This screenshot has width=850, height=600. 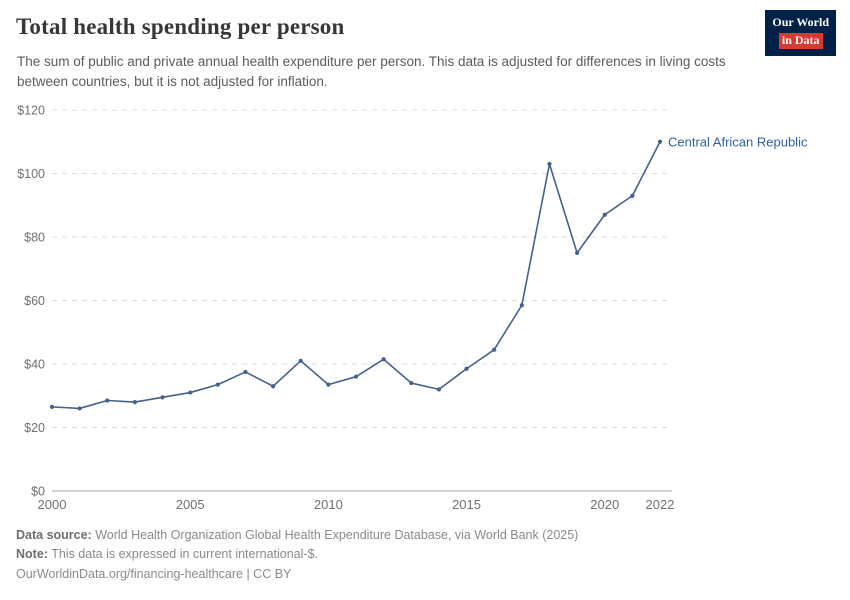 I want to click on y-tick-label: $40, so click(x=34, y=365).